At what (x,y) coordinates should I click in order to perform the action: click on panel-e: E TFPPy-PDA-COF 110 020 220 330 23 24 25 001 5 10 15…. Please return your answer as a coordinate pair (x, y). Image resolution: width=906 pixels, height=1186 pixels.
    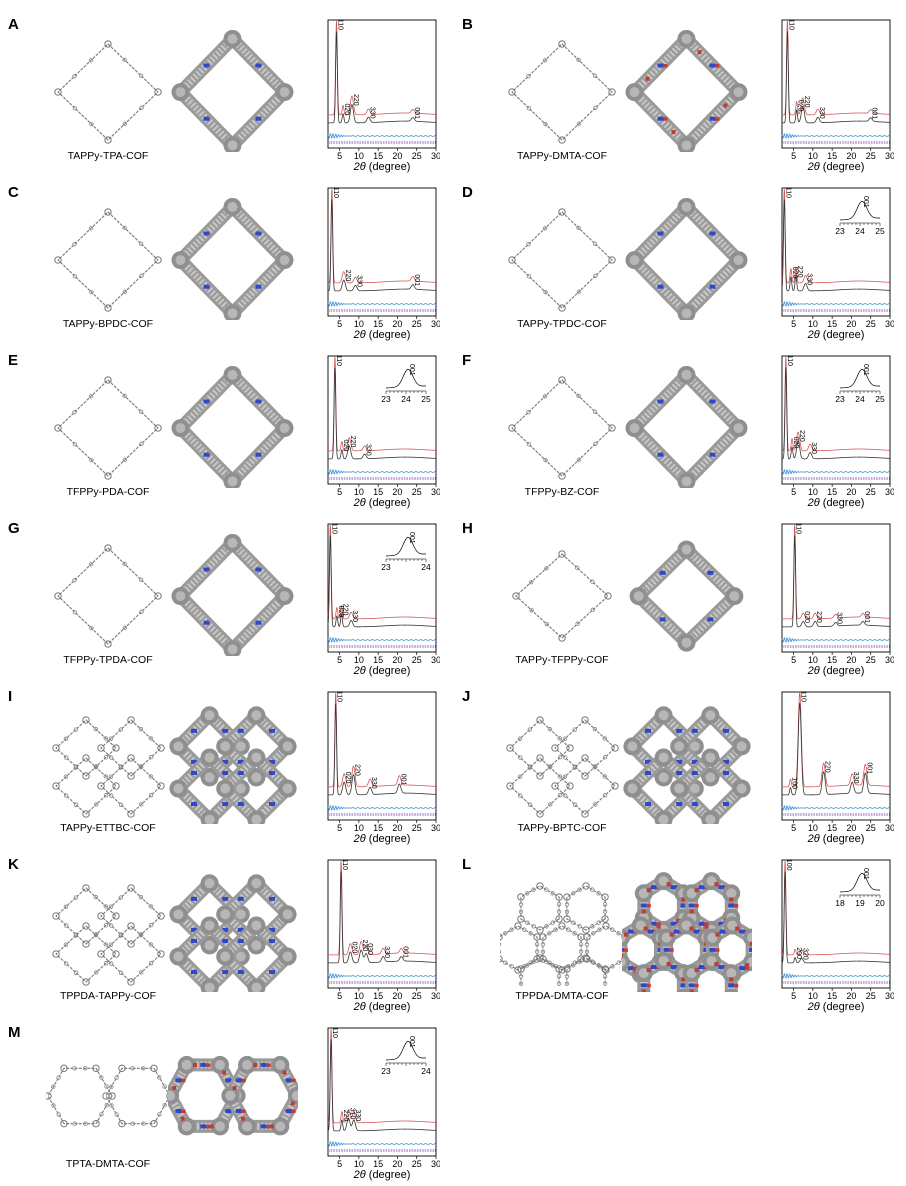
    Looking at the image, I should click on (228, 433).